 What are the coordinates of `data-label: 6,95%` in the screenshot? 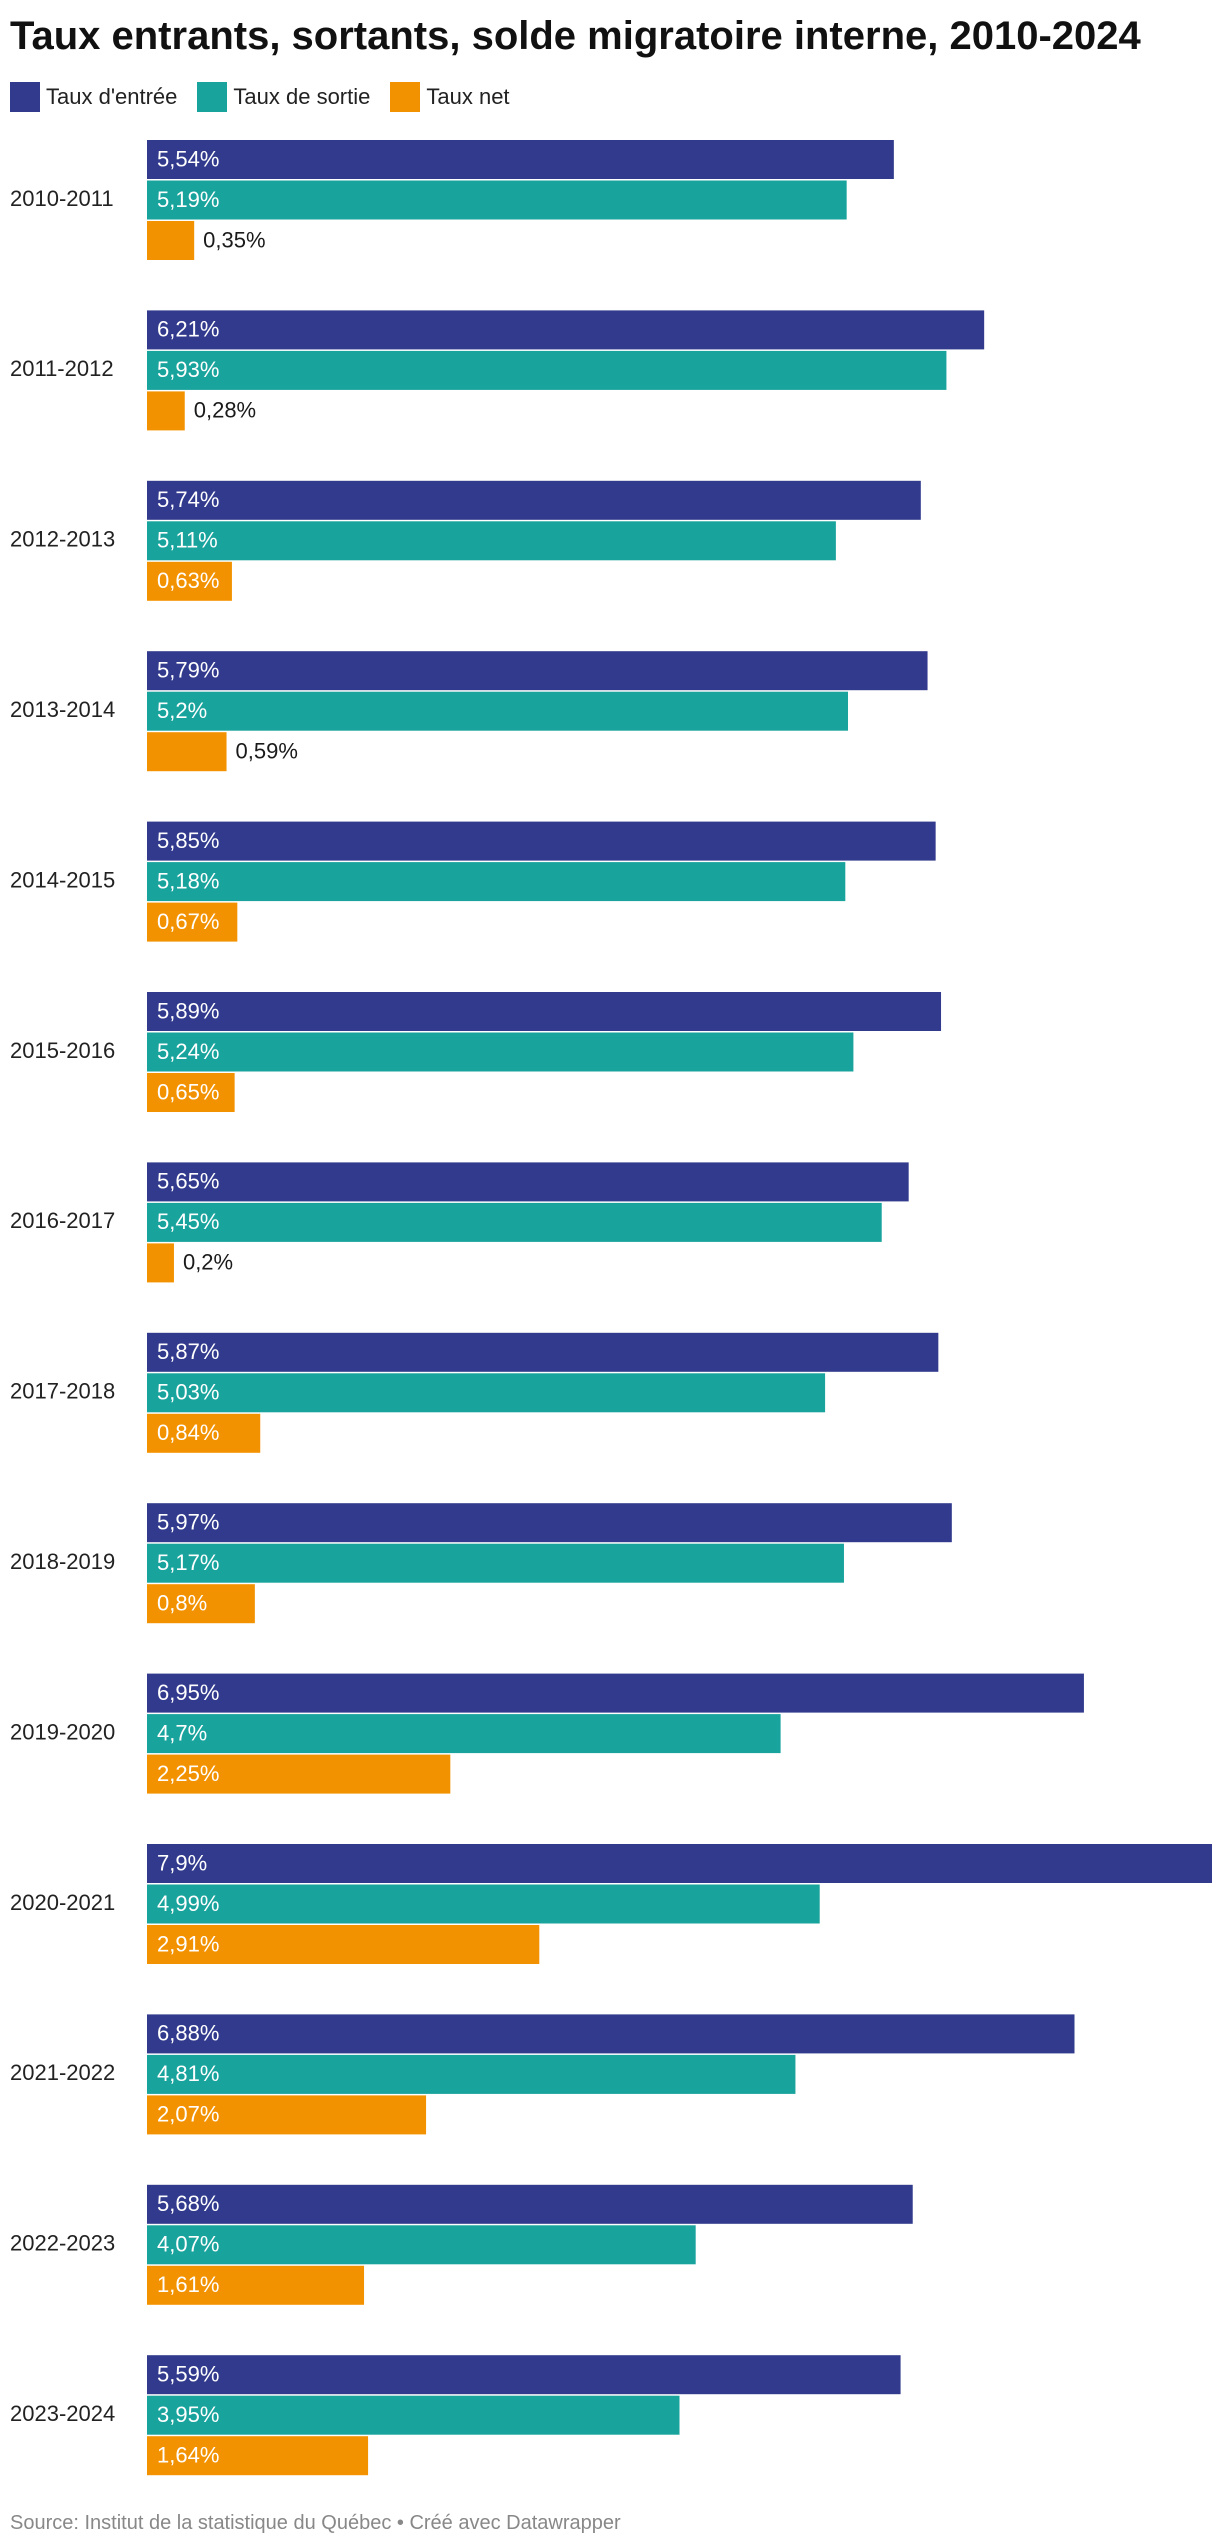 It's located at (188, 1692).